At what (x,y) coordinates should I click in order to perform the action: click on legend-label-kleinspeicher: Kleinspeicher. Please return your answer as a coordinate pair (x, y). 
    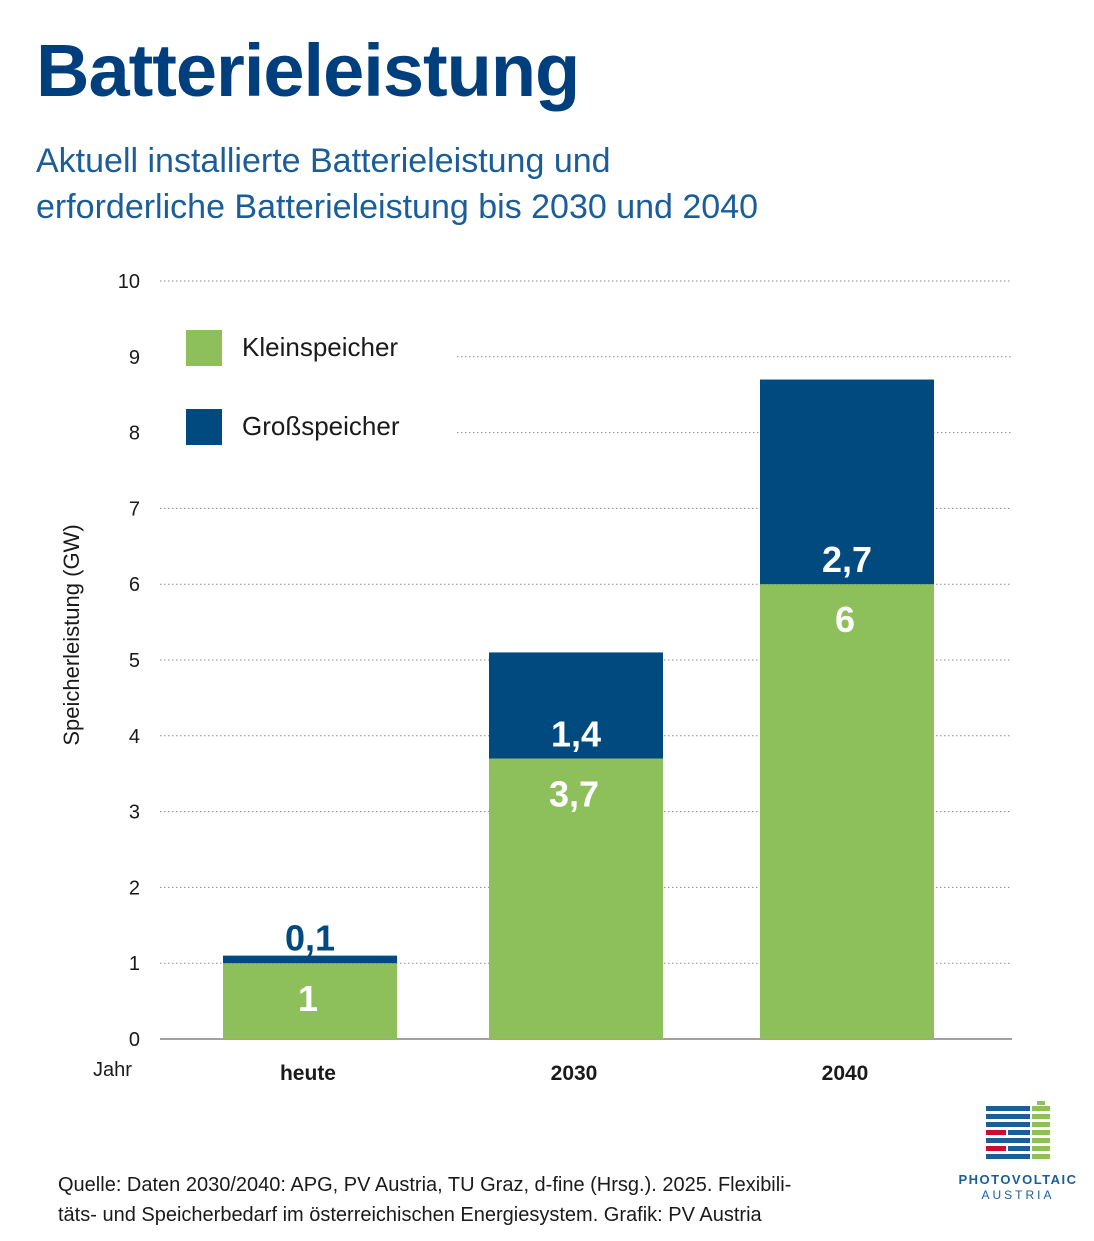
    Looking at the image, I should click on (320, 347).